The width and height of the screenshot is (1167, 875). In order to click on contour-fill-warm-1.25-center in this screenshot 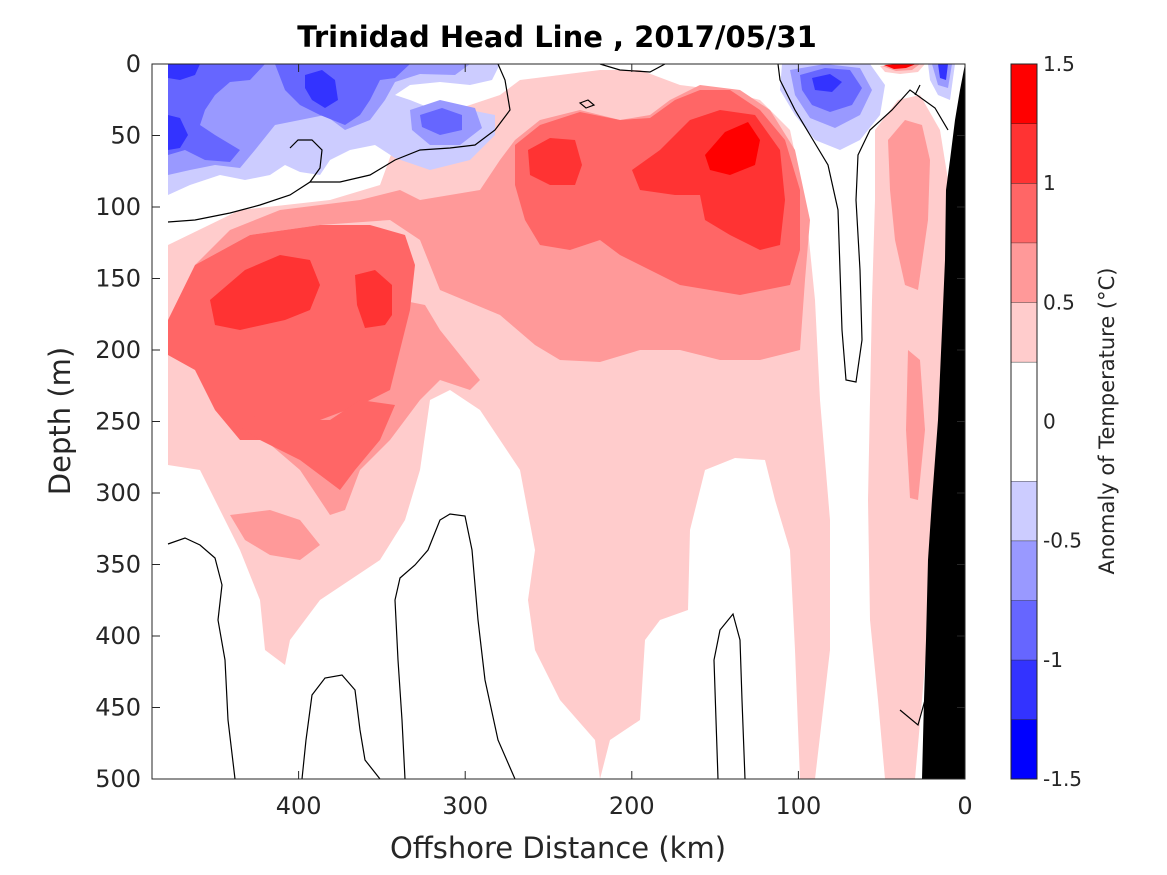, I will do `click(732, 148)`.